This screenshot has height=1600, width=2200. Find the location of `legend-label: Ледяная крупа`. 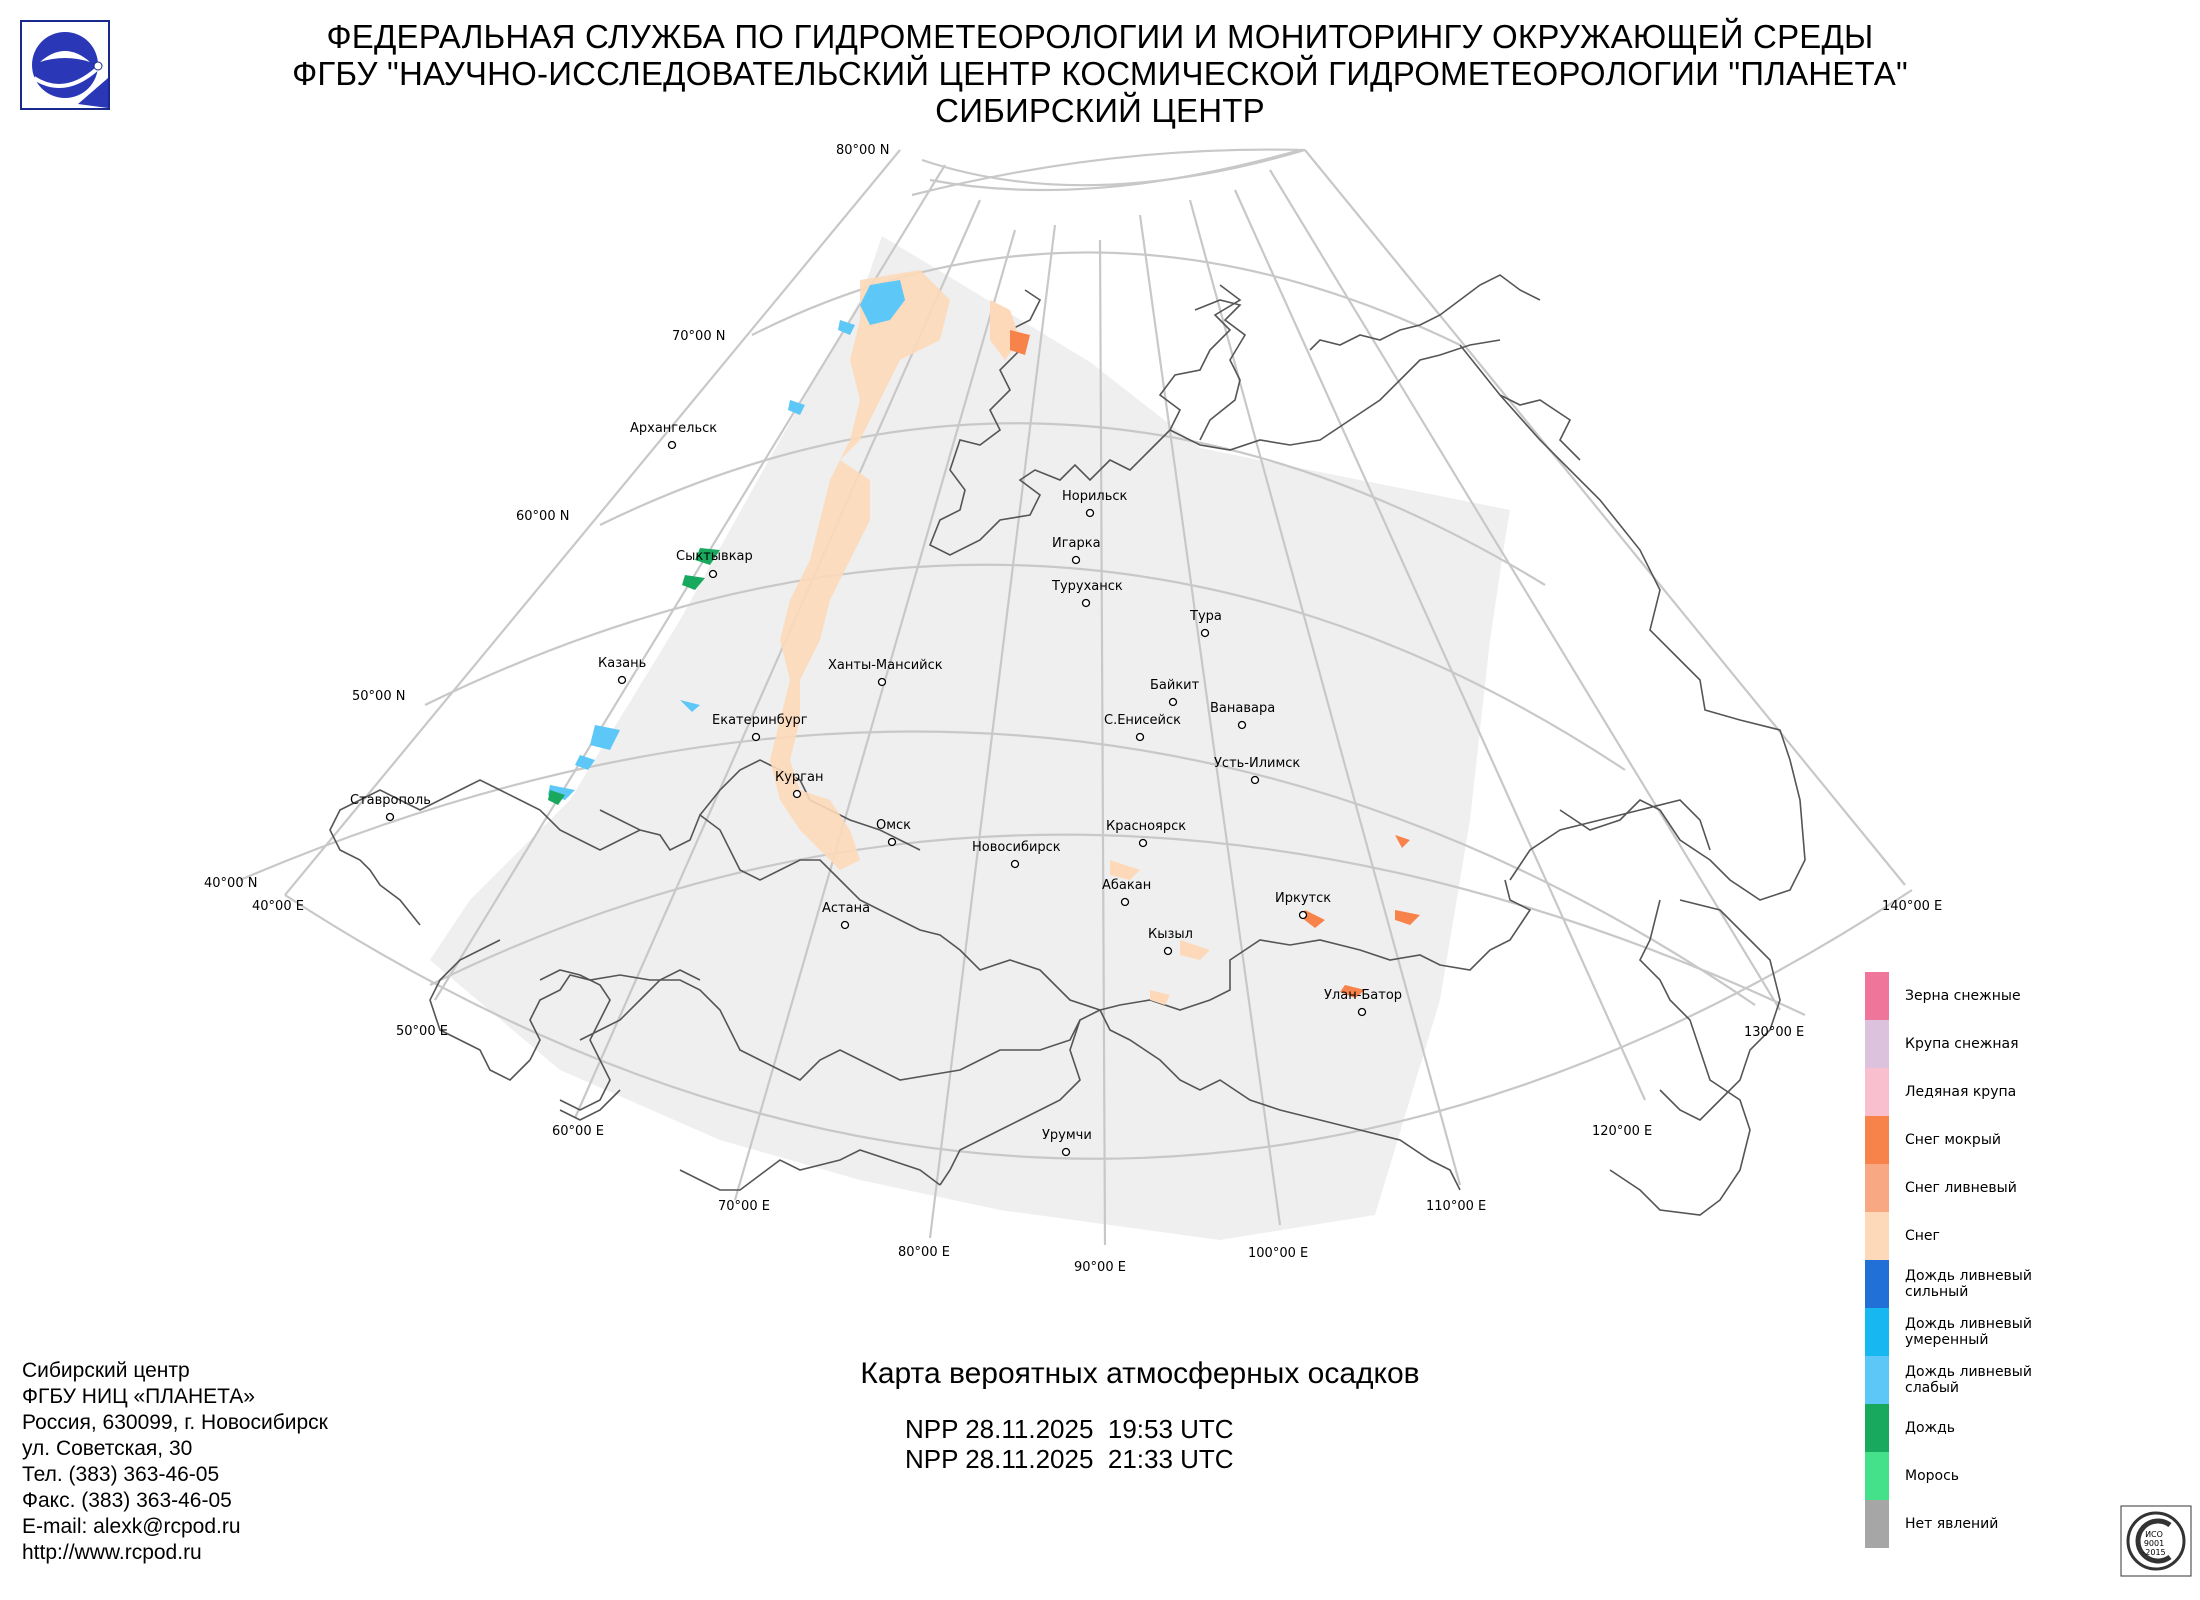

legend-label: Ледяная крупа is located at coordinates (1961, 1092).